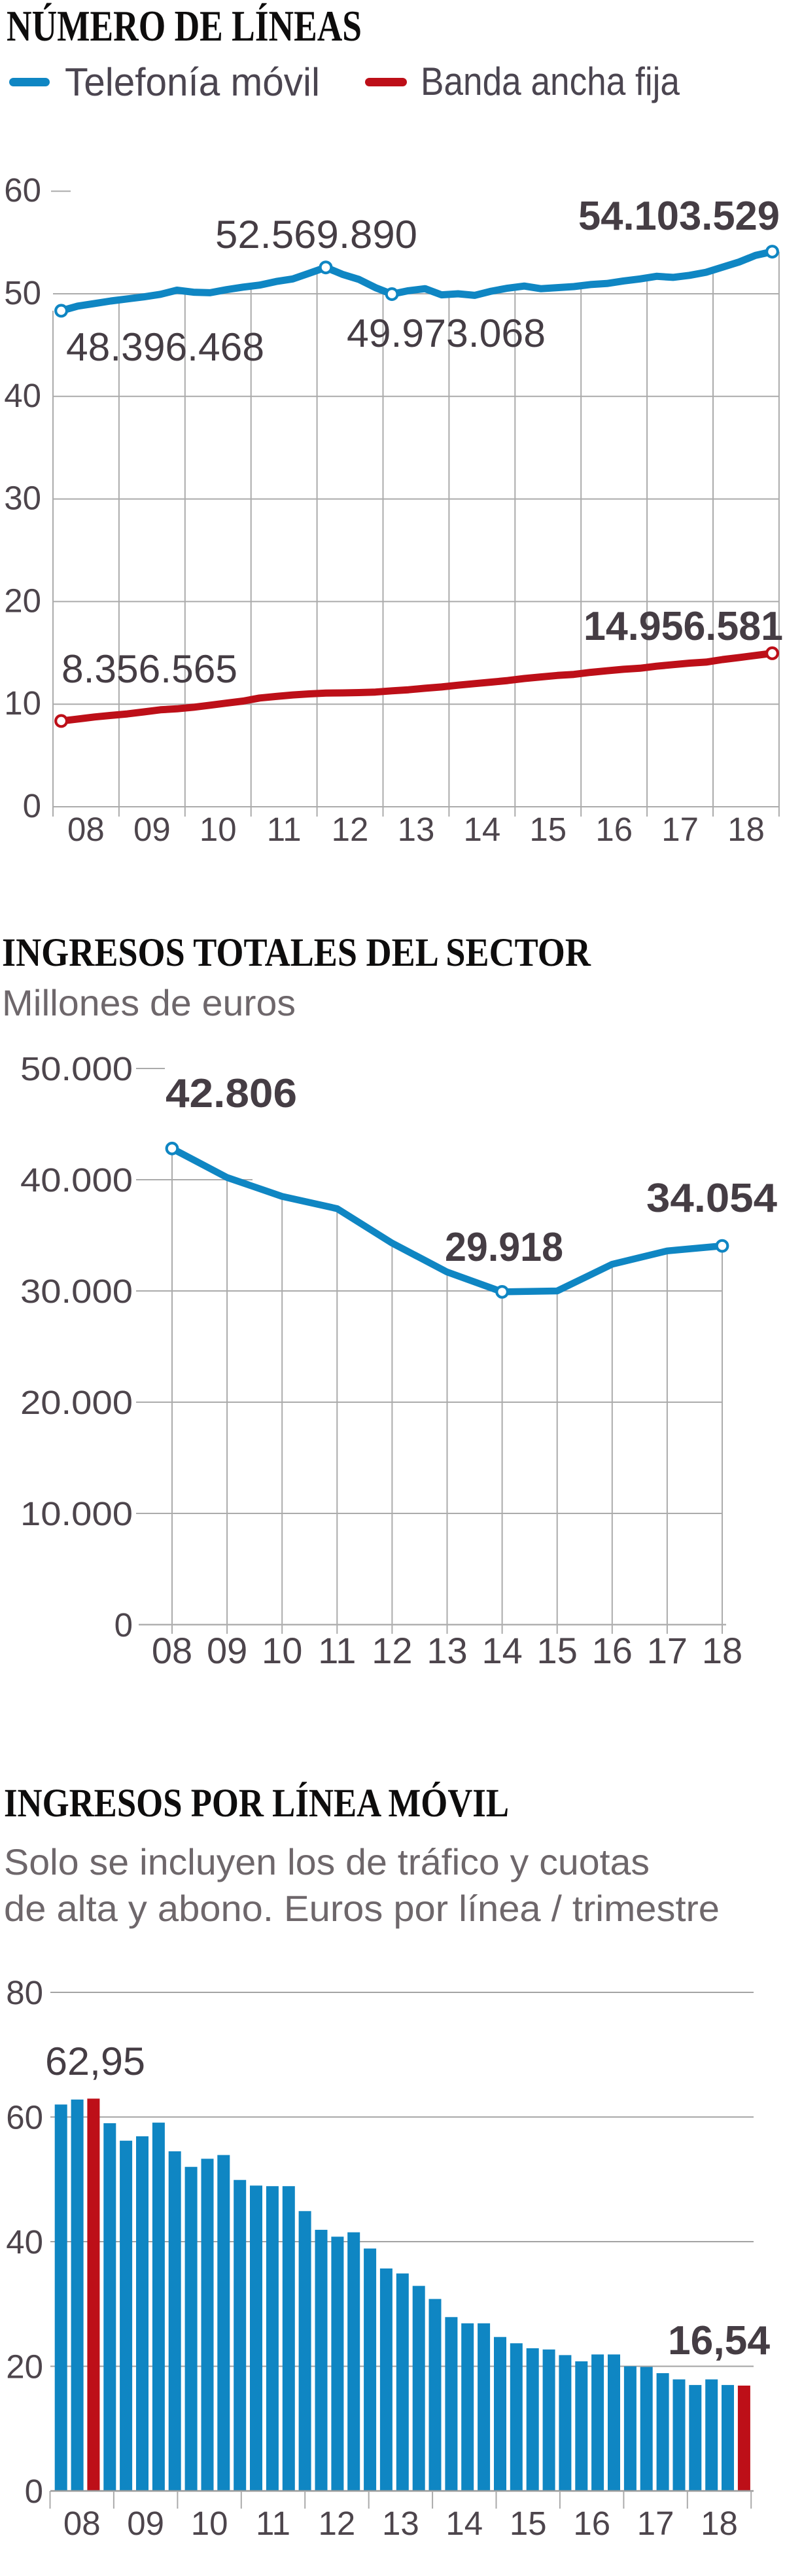 Image resolution: width=785 pixels, height=2576 pixels. What do you see at coordinates (679, 216) in the screenshot?
I see `svg-text: 54.103.529` at bounding box center [679, 216].